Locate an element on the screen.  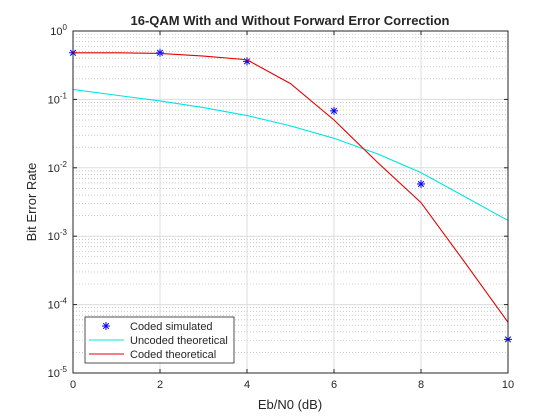
legend-entry: Coded simulated is located at coordinates (157, 327).